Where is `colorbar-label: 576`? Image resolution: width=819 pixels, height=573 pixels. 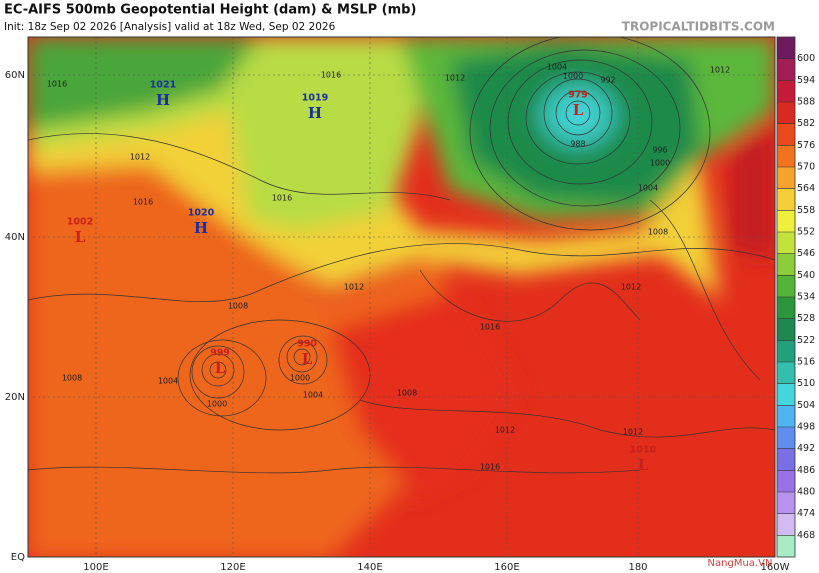
colorbar-label: 576 is located at coordinates (806, 145).